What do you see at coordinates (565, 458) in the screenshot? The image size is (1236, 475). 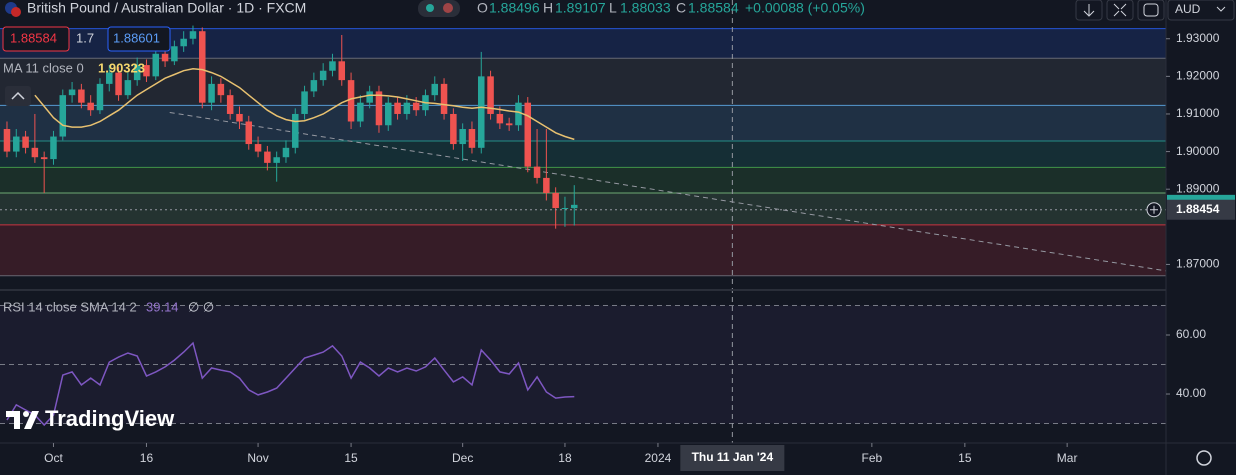 I see `x-tick-label: 18` at bounding box center [565, 458].